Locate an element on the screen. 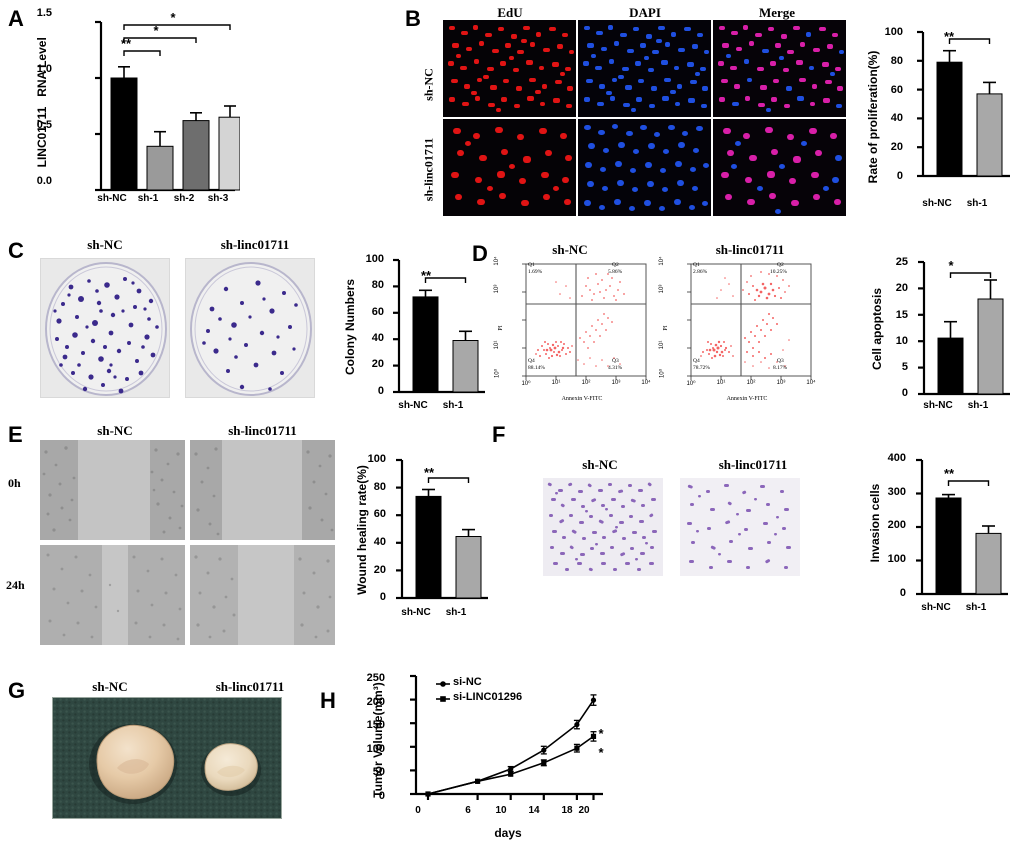 This screenshot has height=845, width=1020. edu-image-shnc is located at coordinates (509, 68).